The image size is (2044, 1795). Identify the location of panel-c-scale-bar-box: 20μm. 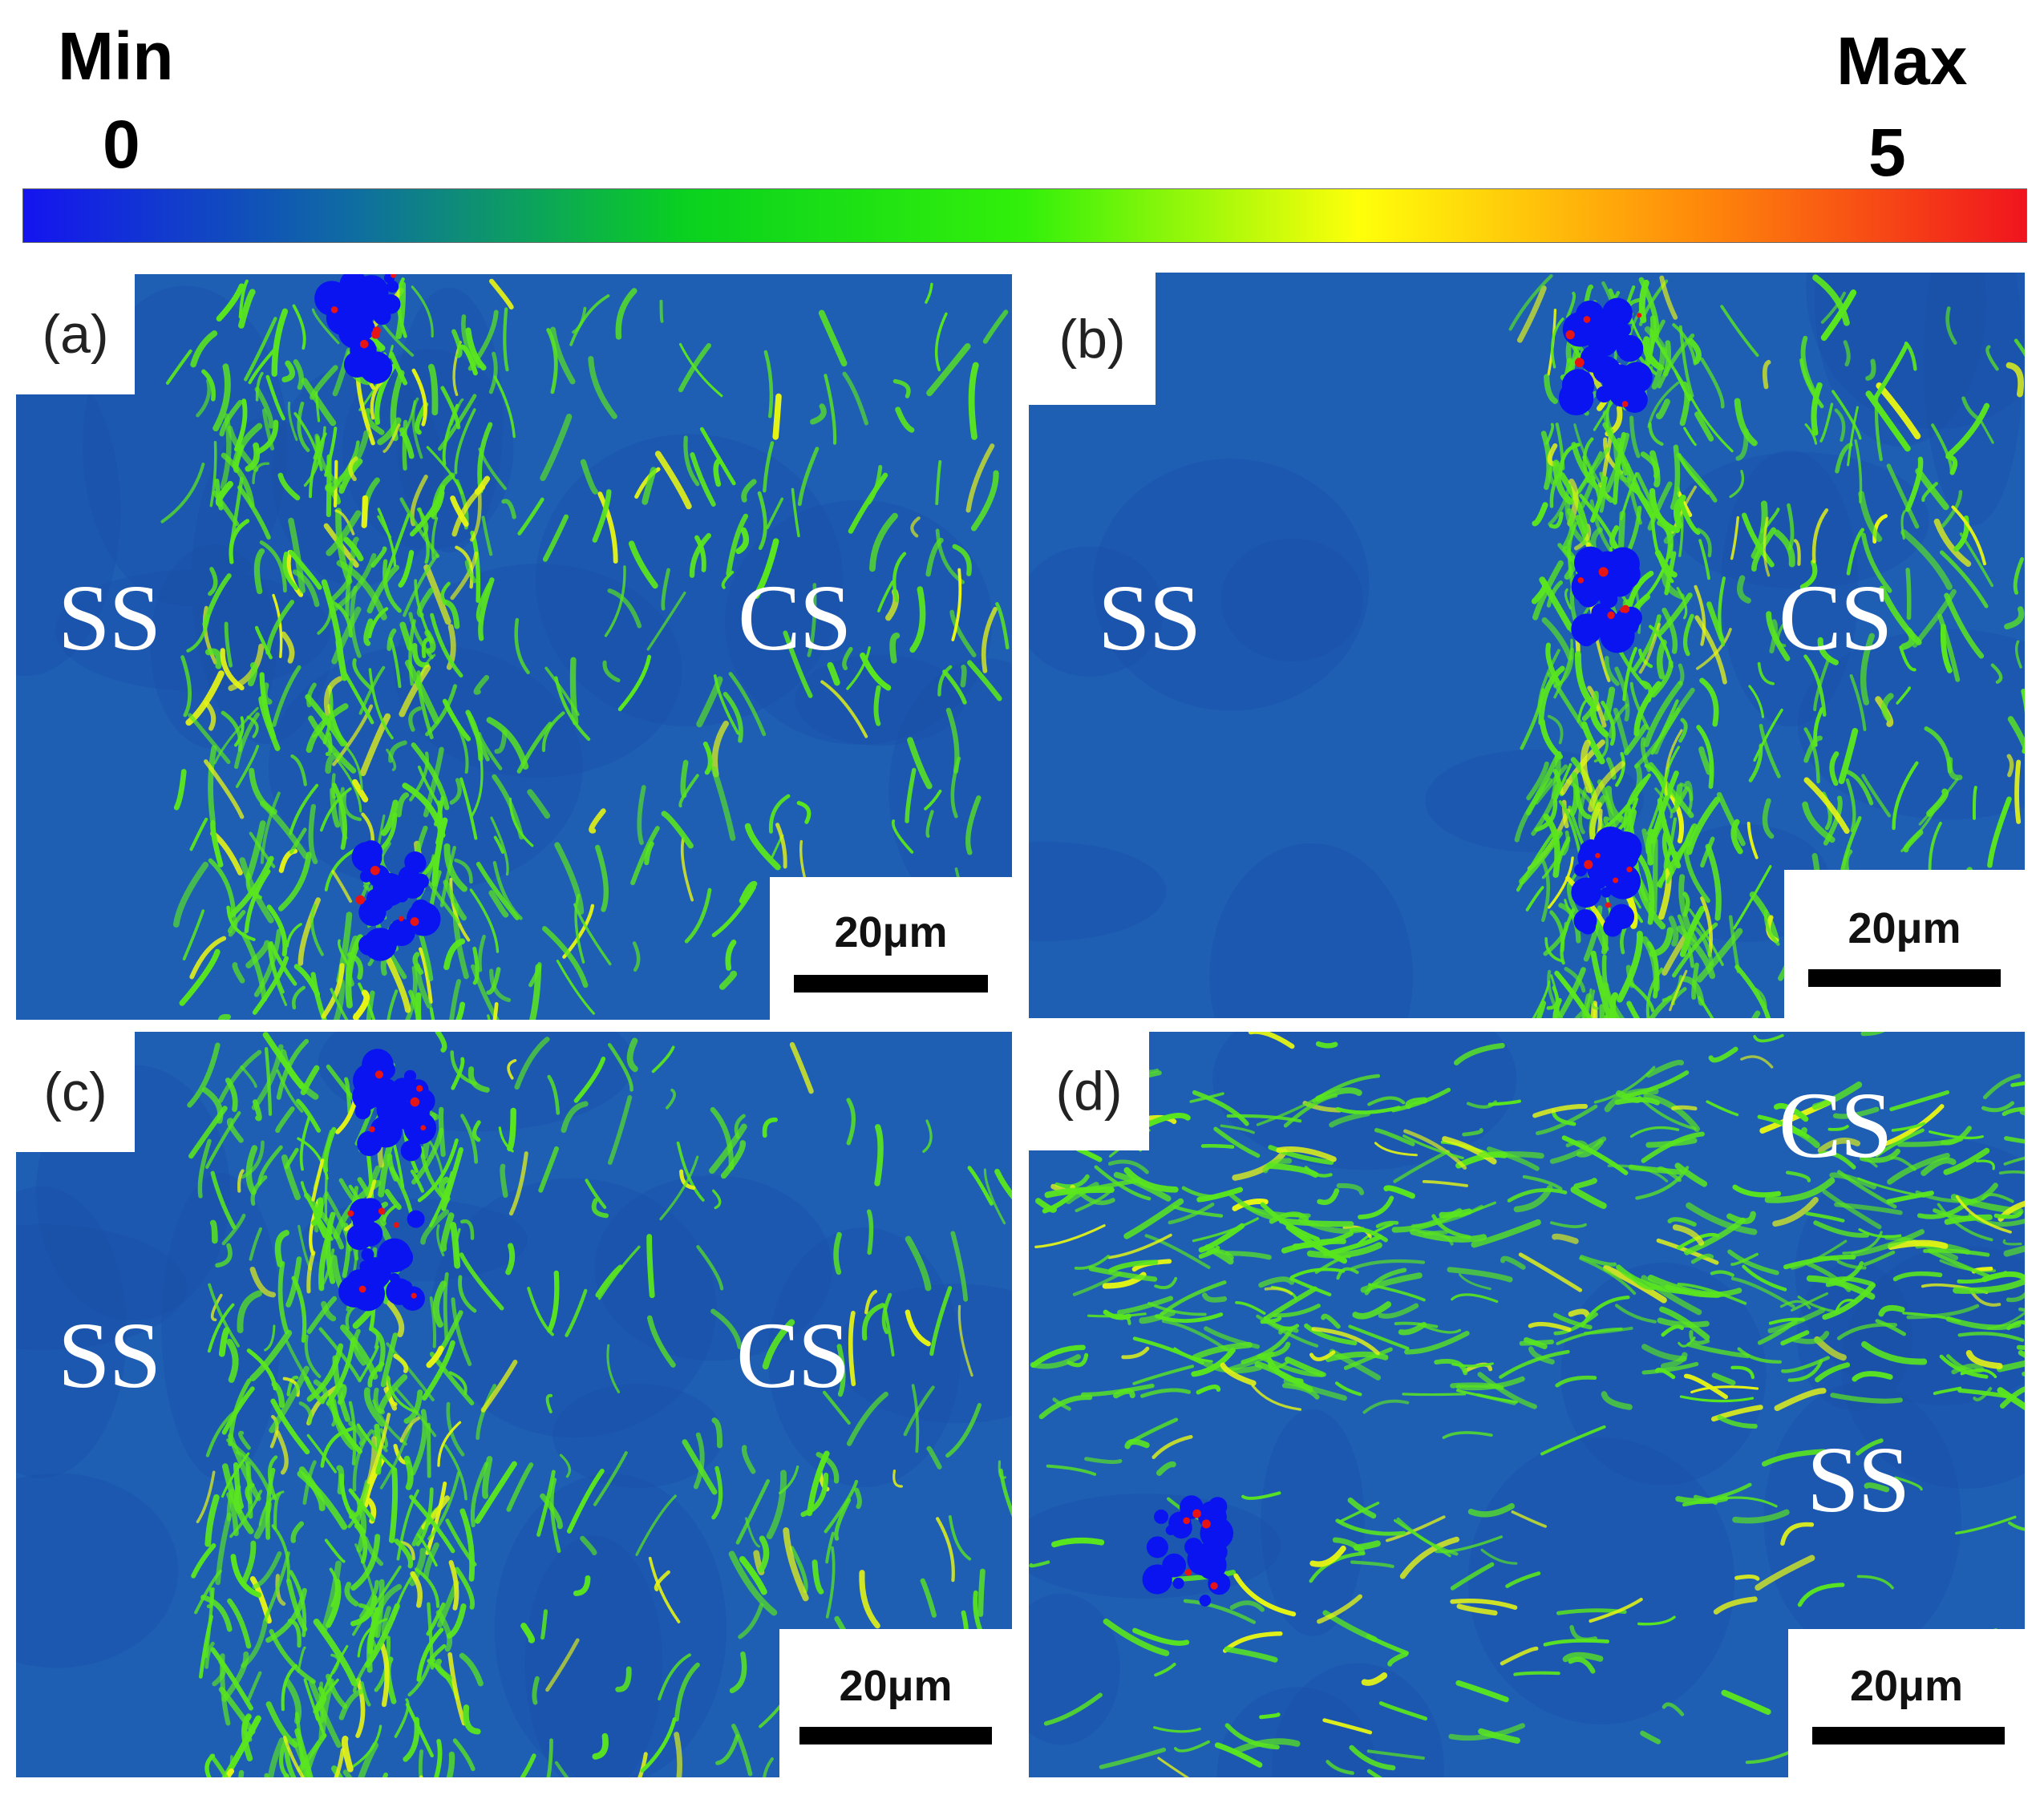
(895, 1703).